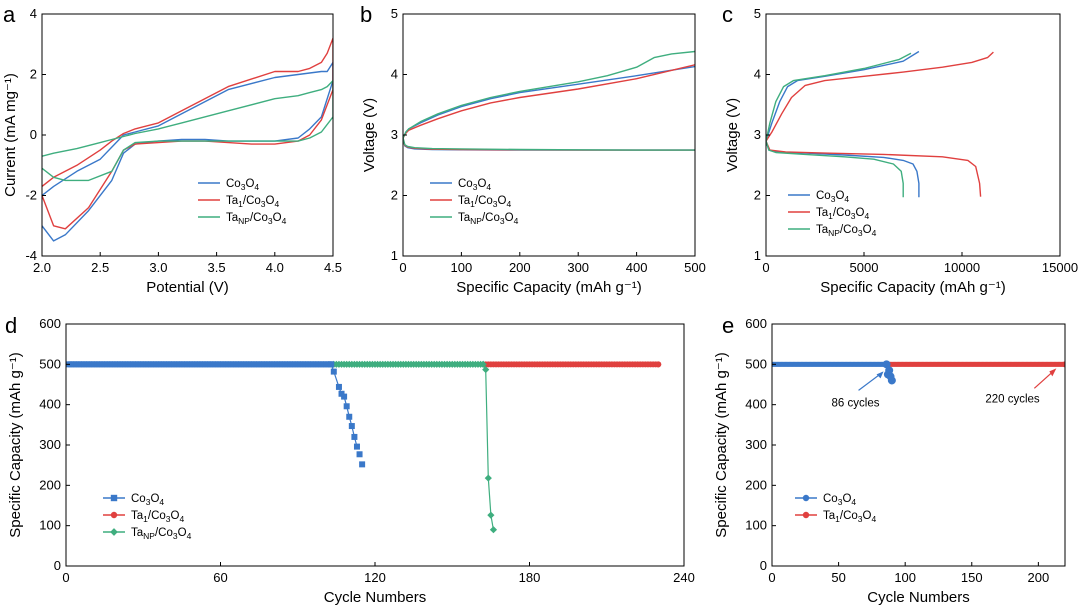 The height and width of the screenshot is (610, 1080). What do you see at coordinates (962, 267) in the screenshot?
I see `x-tick-label: 10000` at bounding box center [962, 267].